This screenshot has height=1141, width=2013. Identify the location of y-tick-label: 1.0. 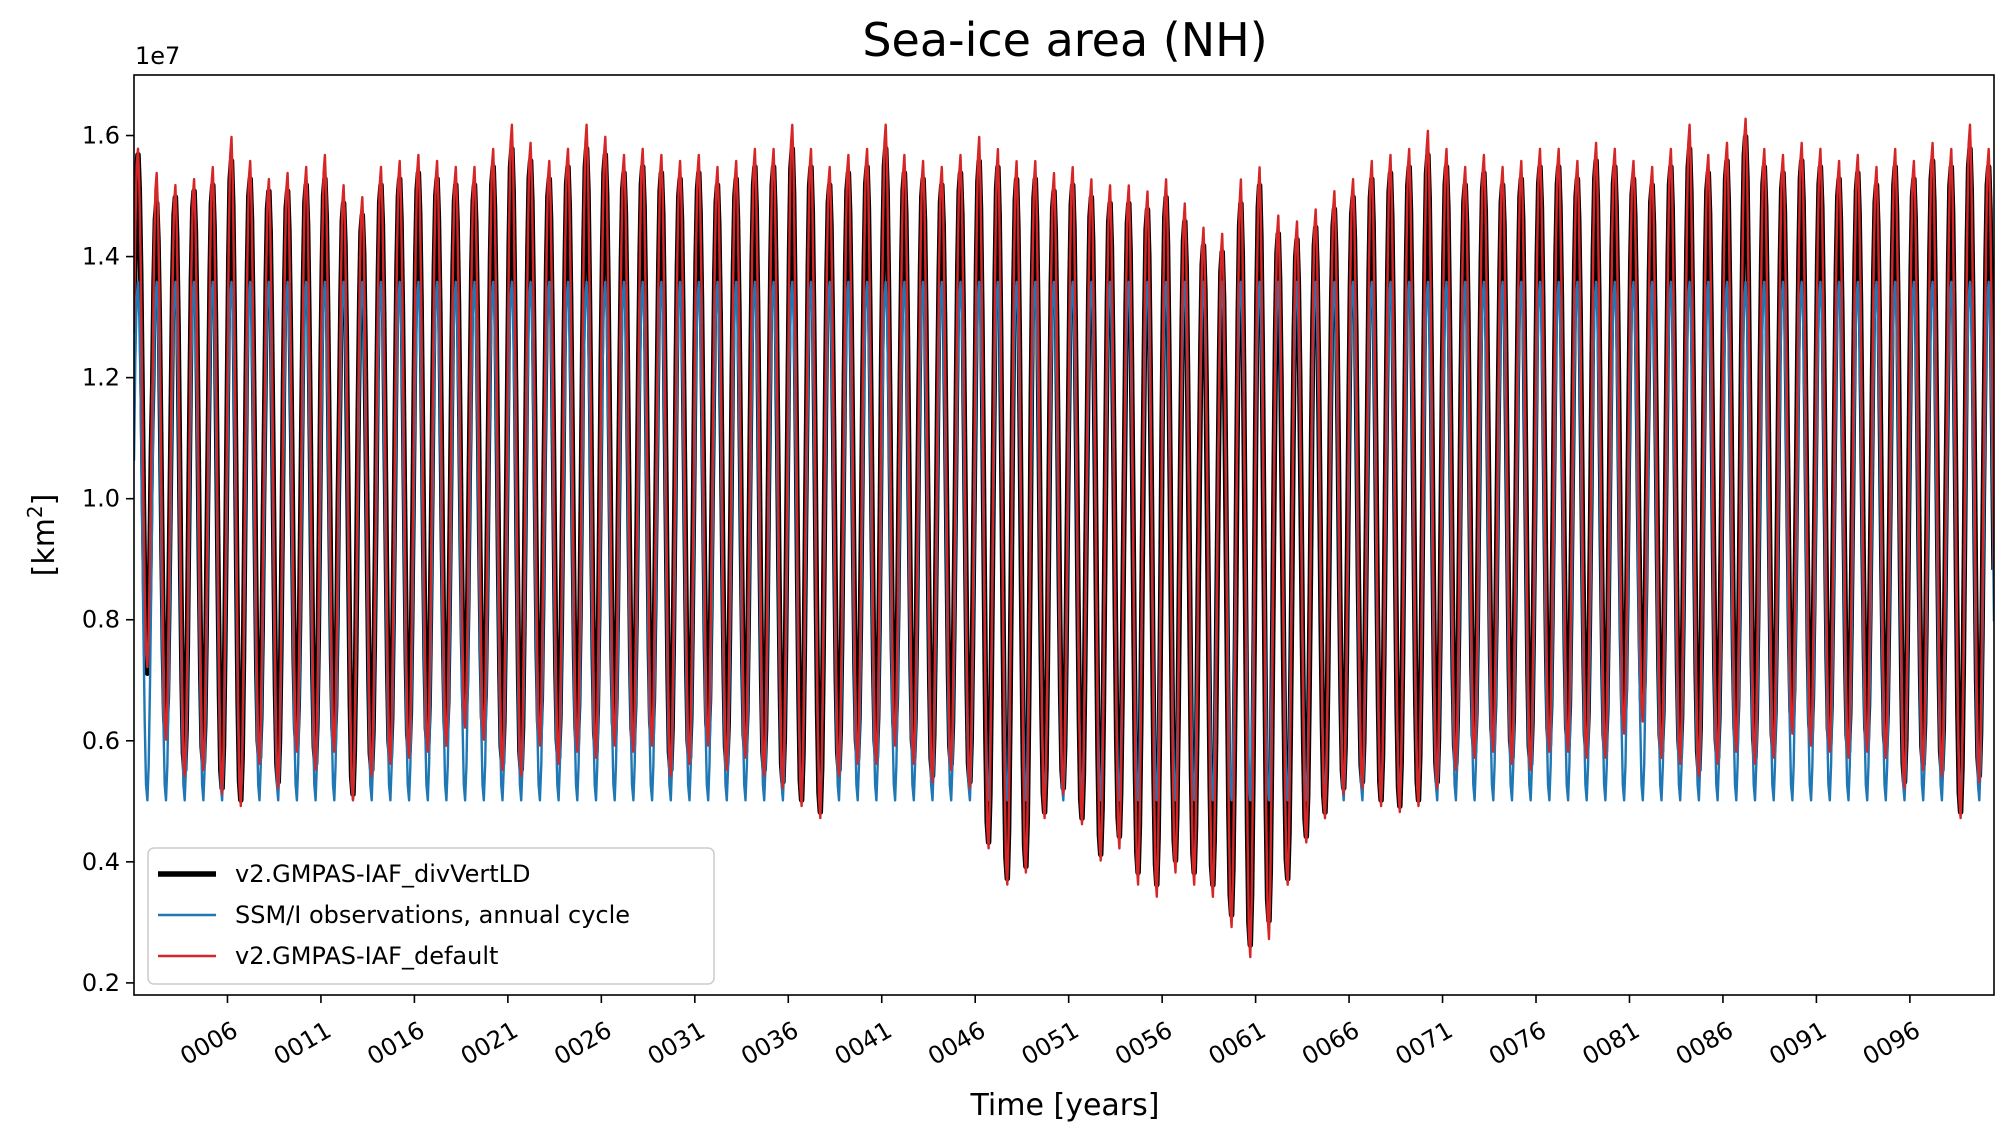
(101, 499).